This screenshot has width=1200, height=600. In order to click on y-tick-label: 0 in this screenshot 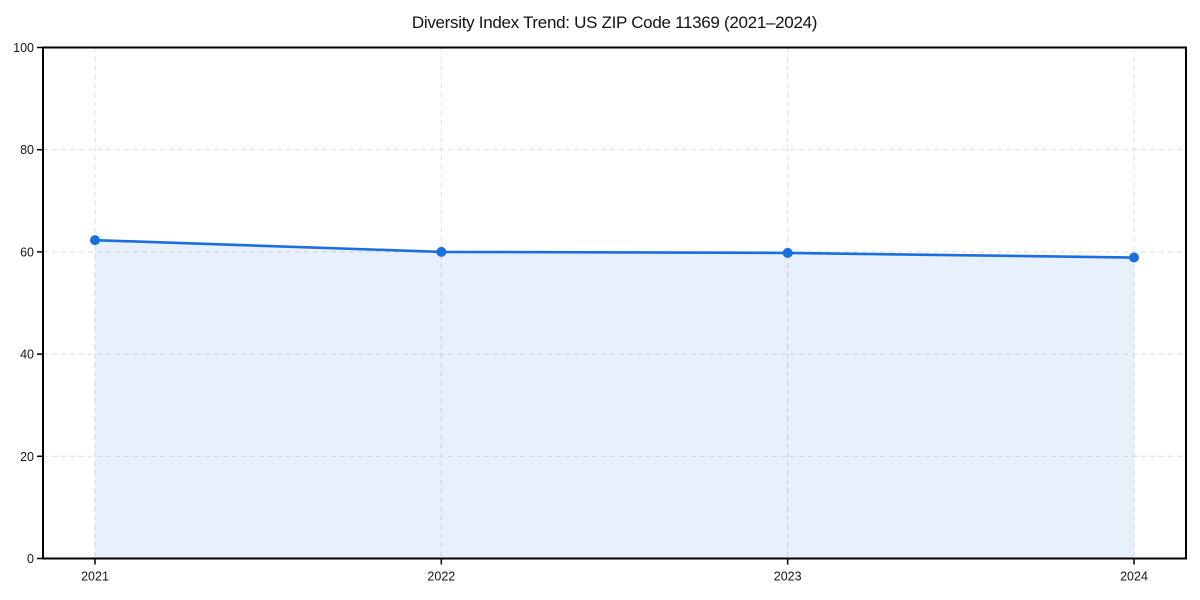, I will do `click(30, 559)`.